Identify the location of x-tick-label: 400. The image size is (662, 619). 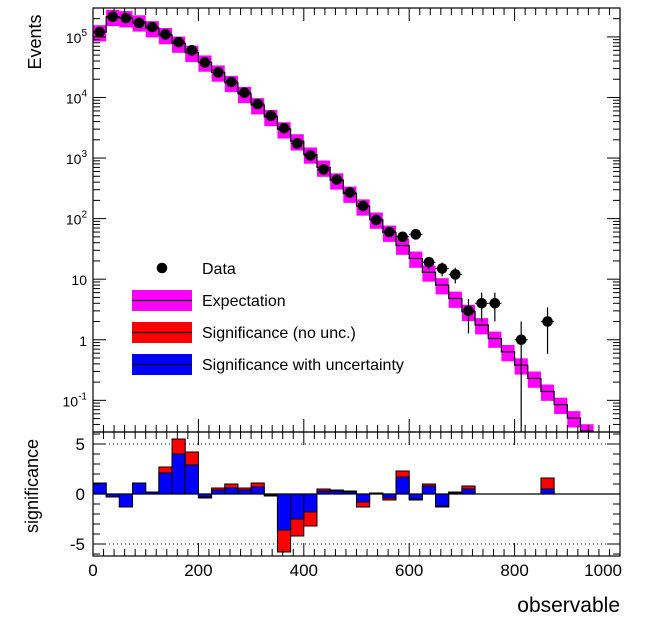
(304, 570).